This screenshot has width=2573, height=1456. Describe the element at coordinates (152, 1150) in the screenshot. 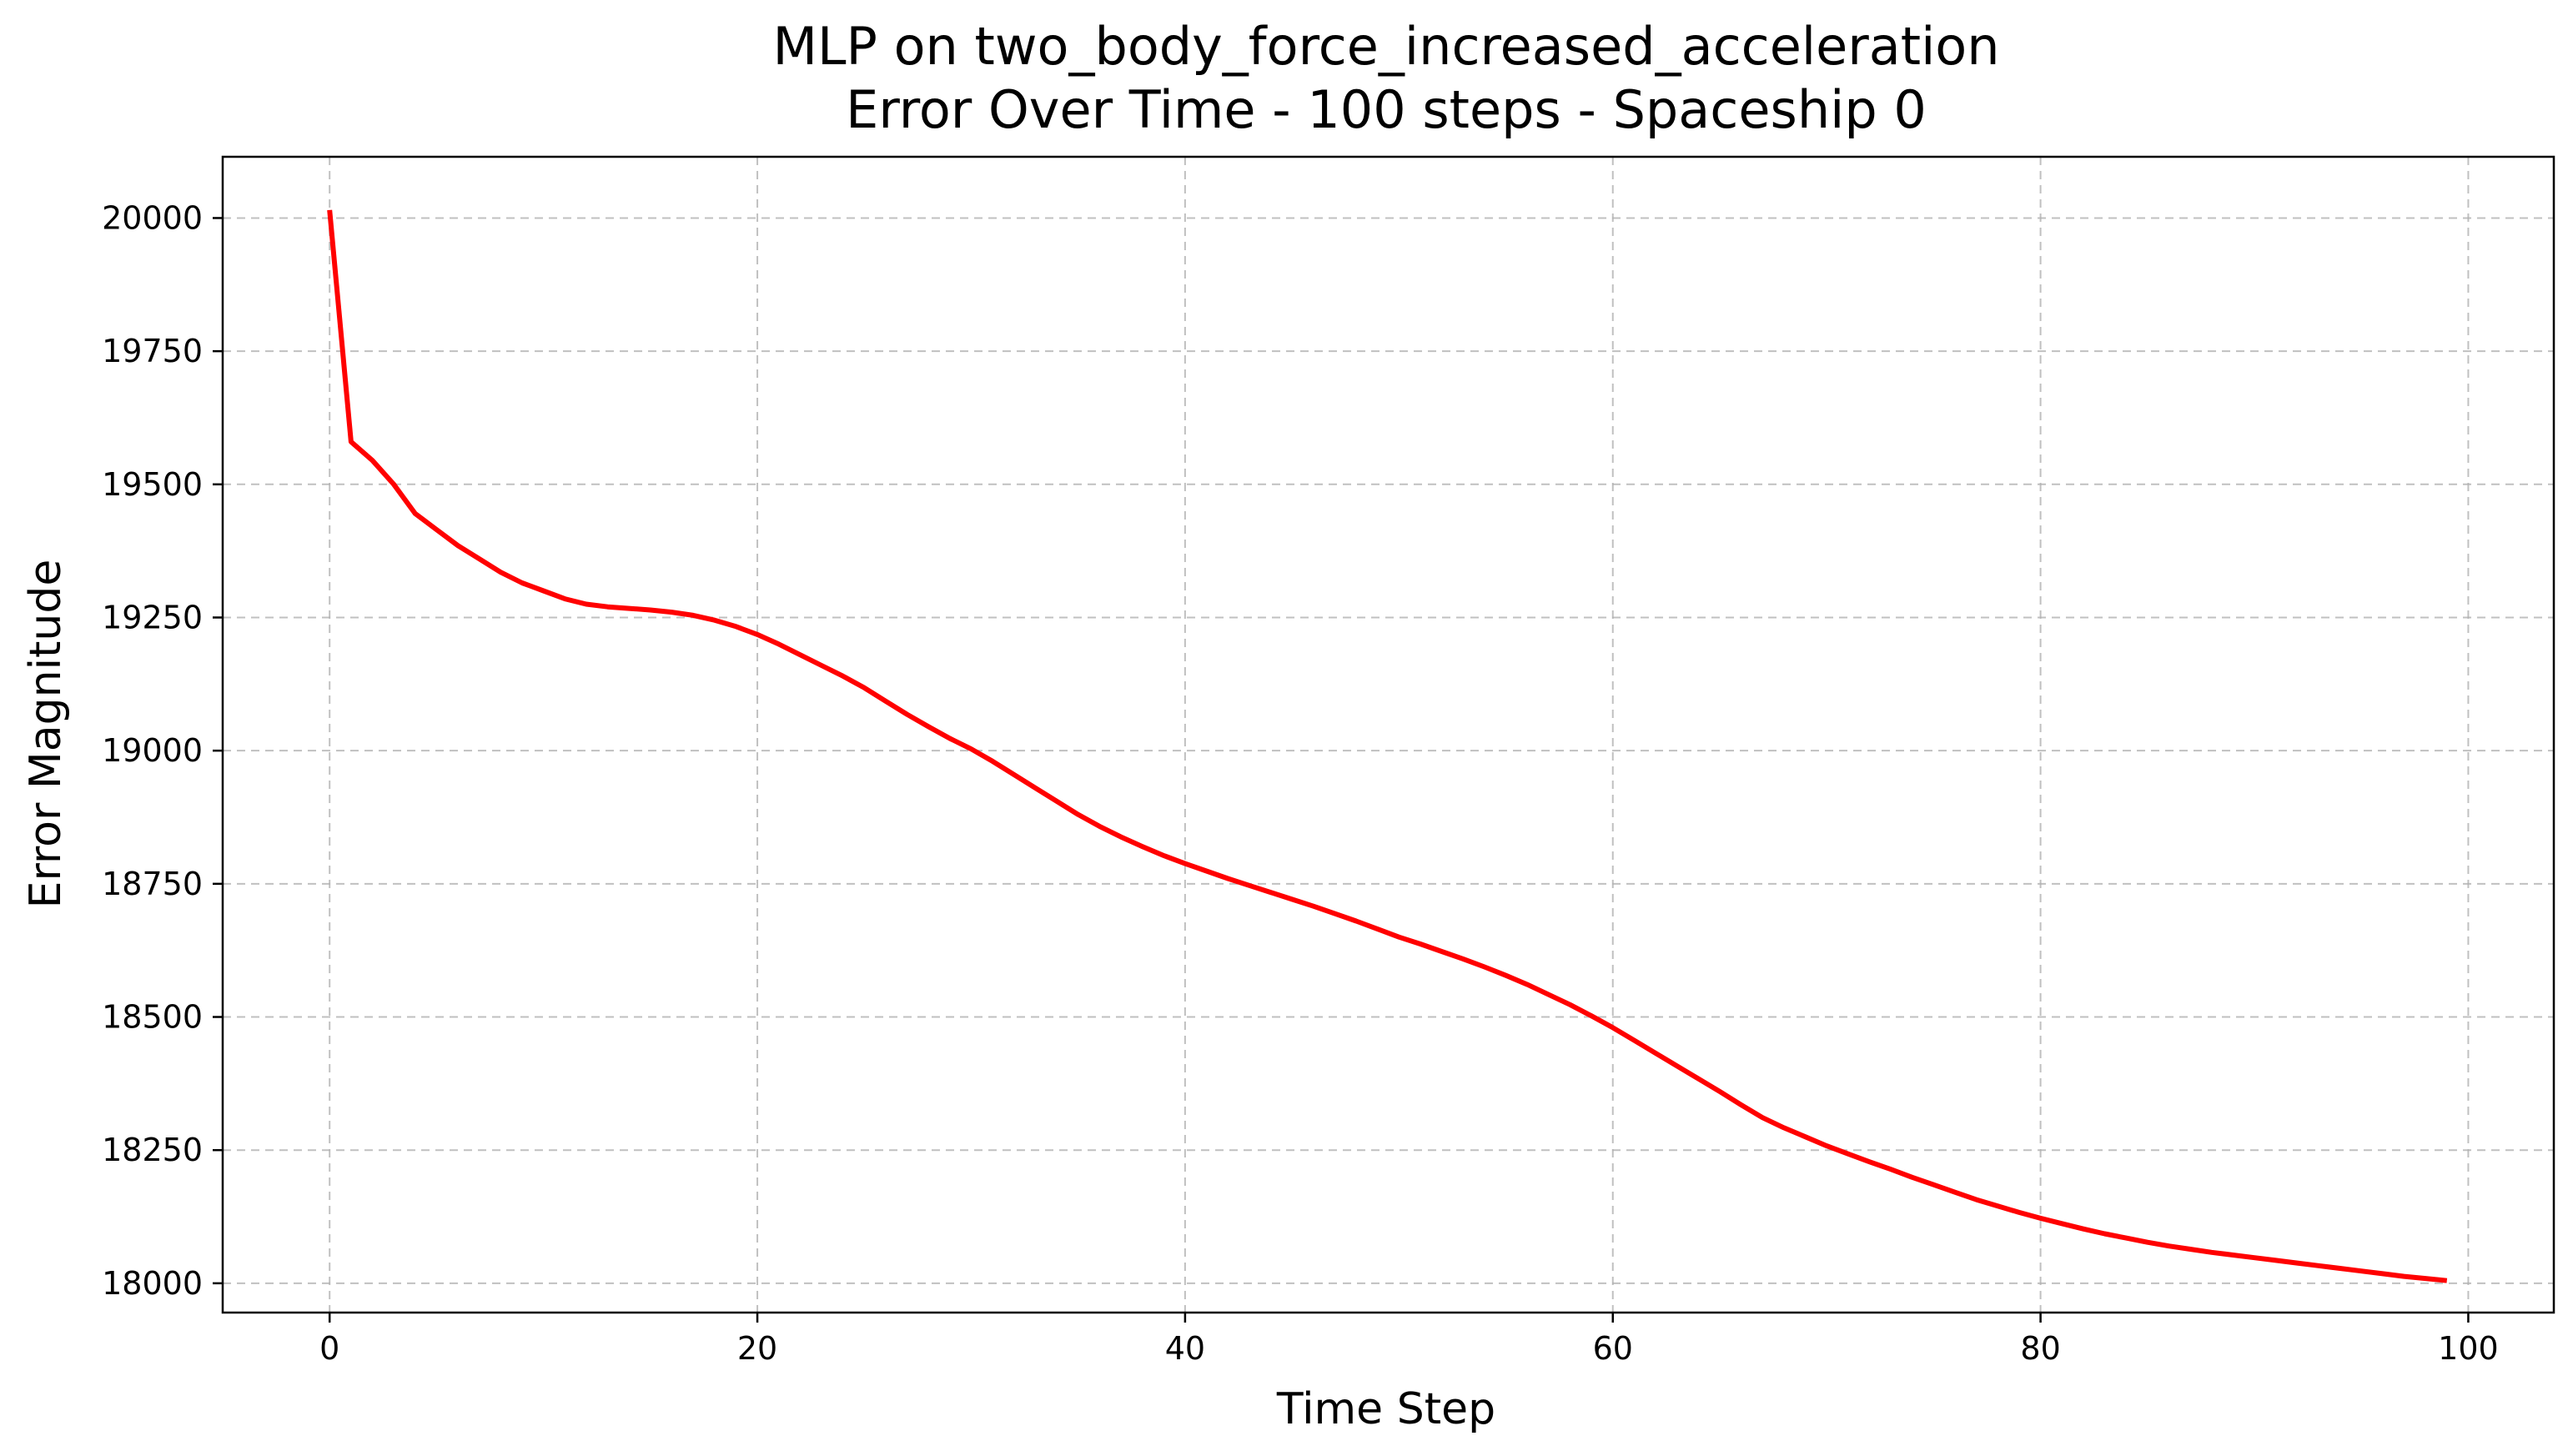

I see `y-tick-label: 18250` at that location.